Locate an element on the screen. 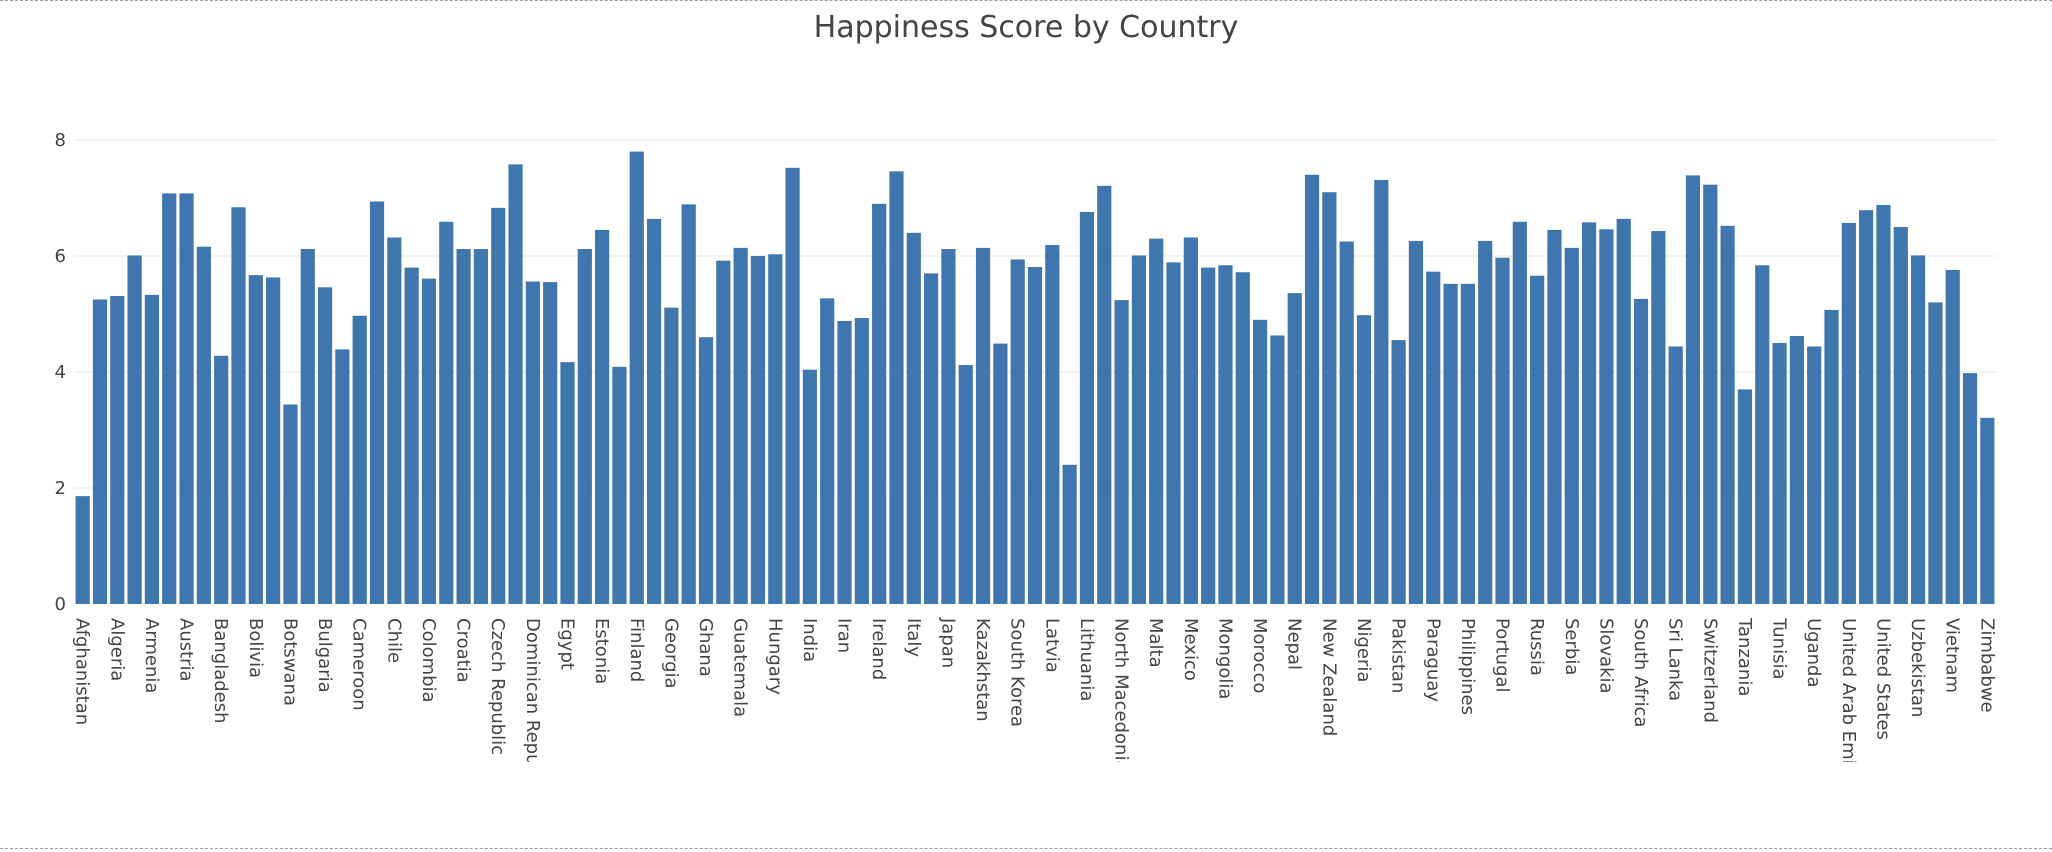  x-tick-label: United States is located at coordinates (1882, 679).